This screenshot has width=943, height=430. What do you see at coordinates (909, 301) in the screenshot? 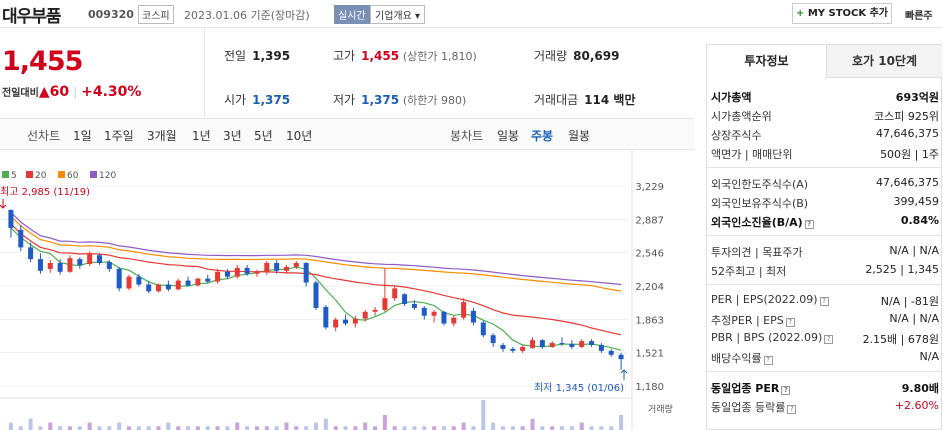
I see `invest-row-value: N/A | -81원` at bounding box center [909, 301].